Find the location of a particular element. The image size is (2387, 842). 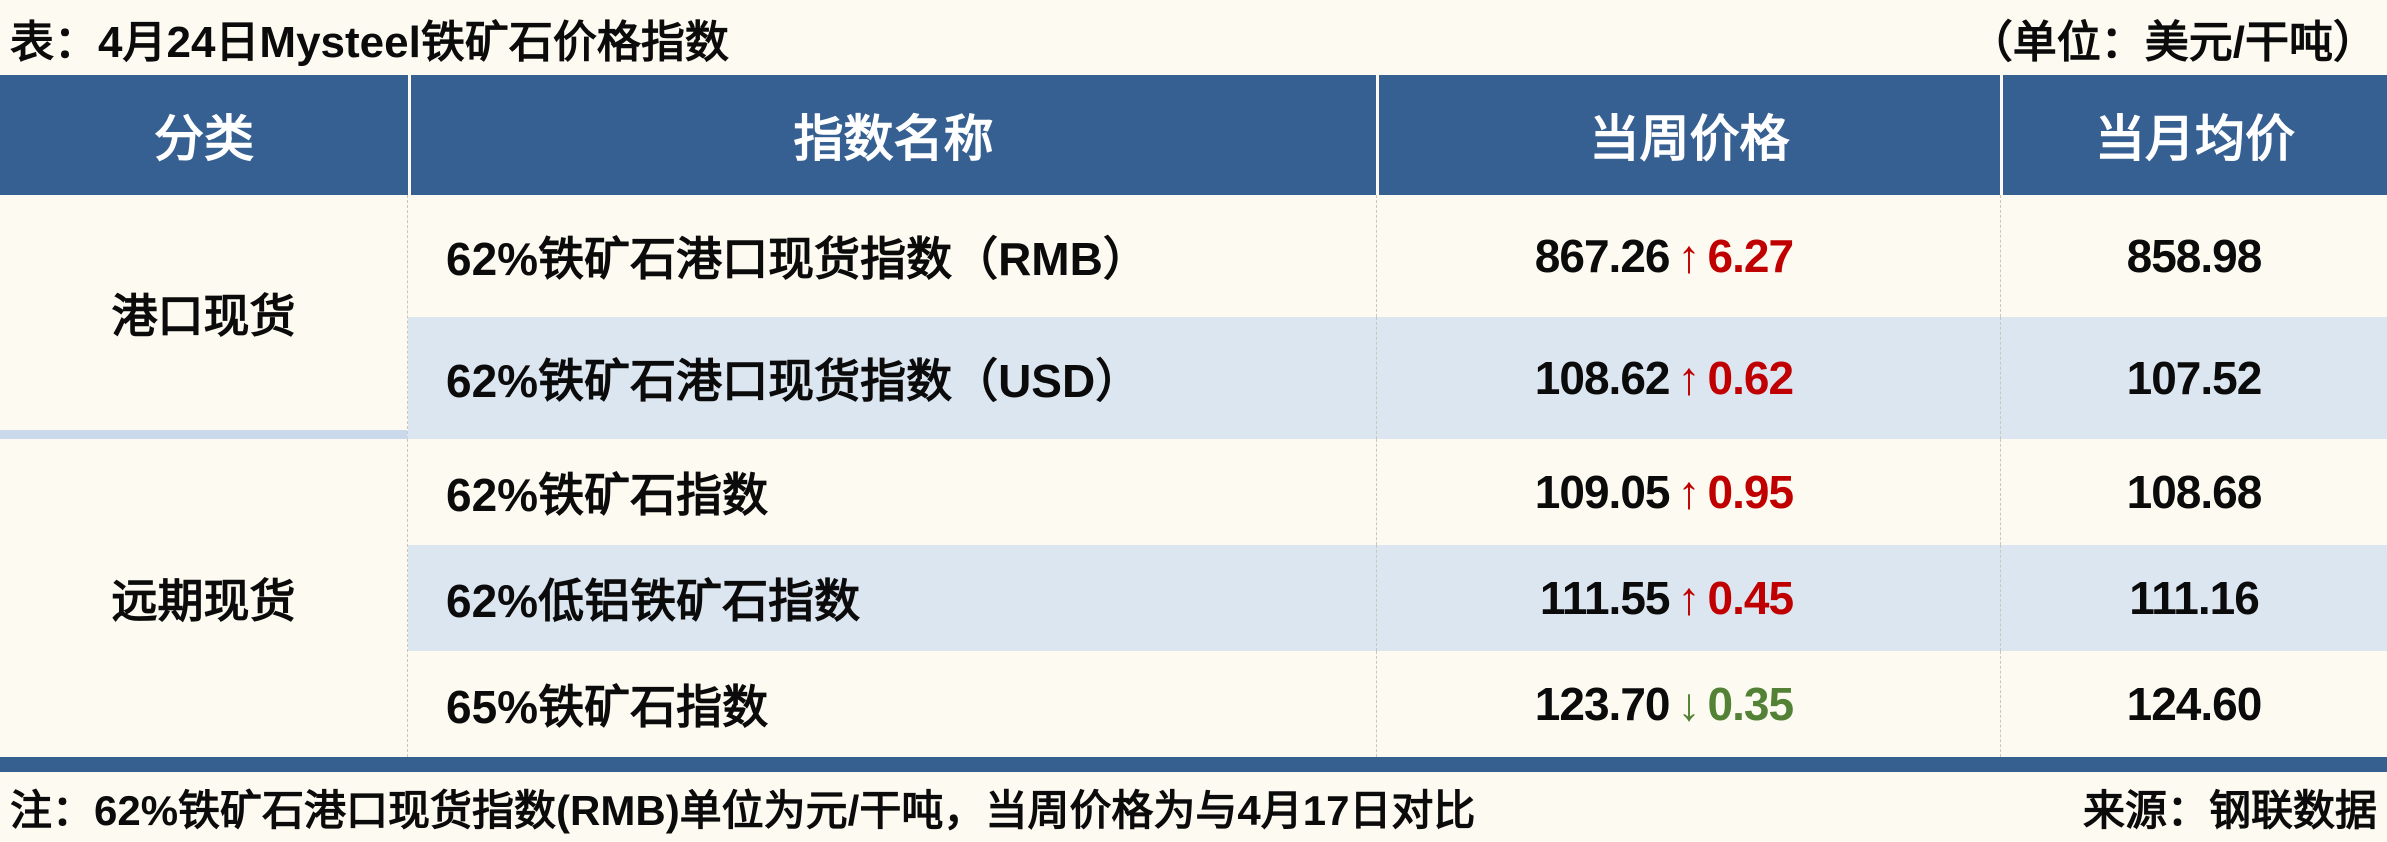

category-cell-seaborne: 远期现货 is located at coordinates (204, 598).